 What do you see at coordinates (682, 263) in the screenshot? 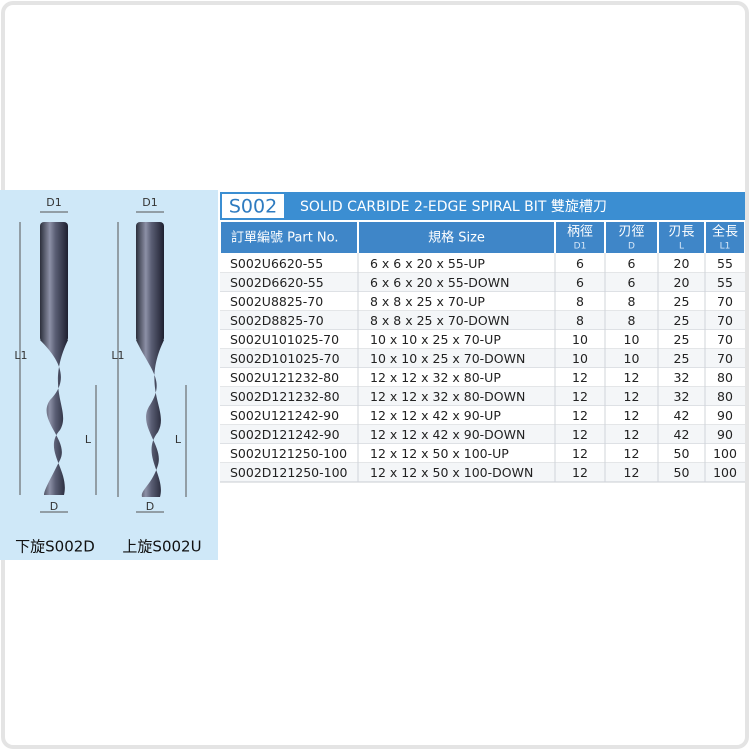
I see `cell: 20` at bounding box center [682, 263].